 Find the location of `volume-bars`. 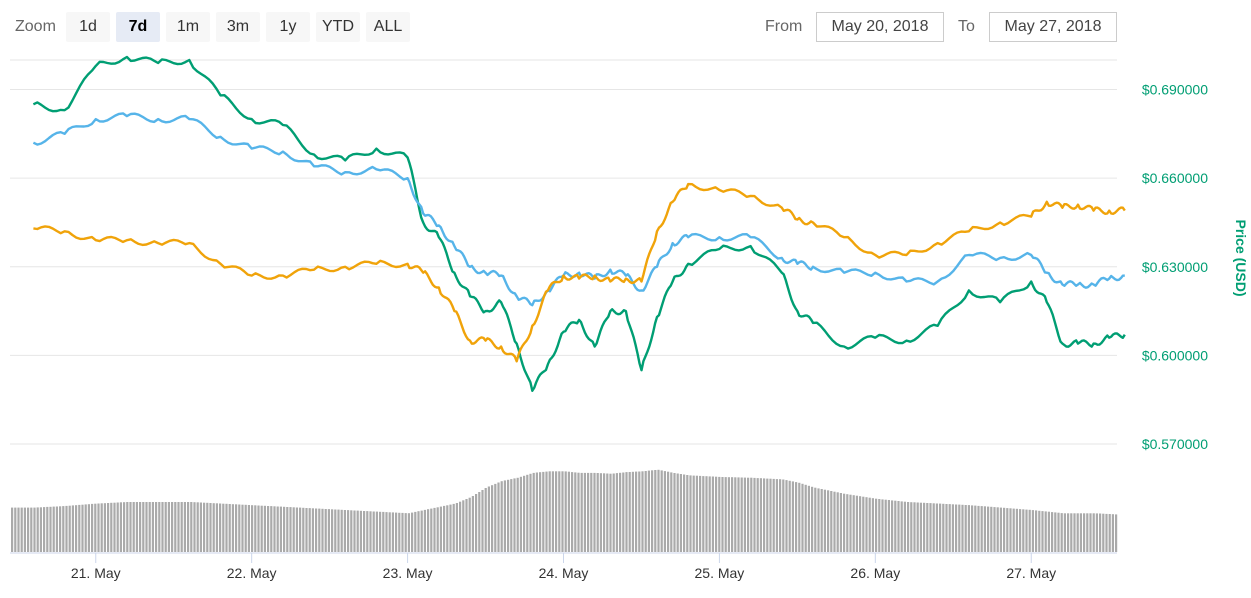

volume-bars is located at coordinates (564, 510).